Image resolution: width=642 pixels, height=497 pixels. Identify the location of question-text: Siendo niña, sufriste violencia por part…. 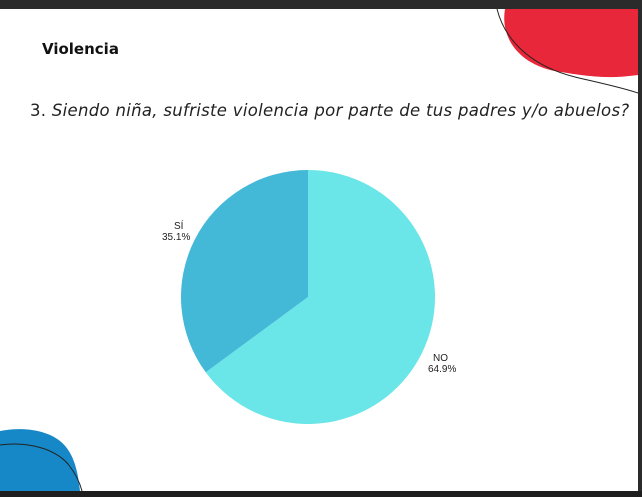
(340, 110).